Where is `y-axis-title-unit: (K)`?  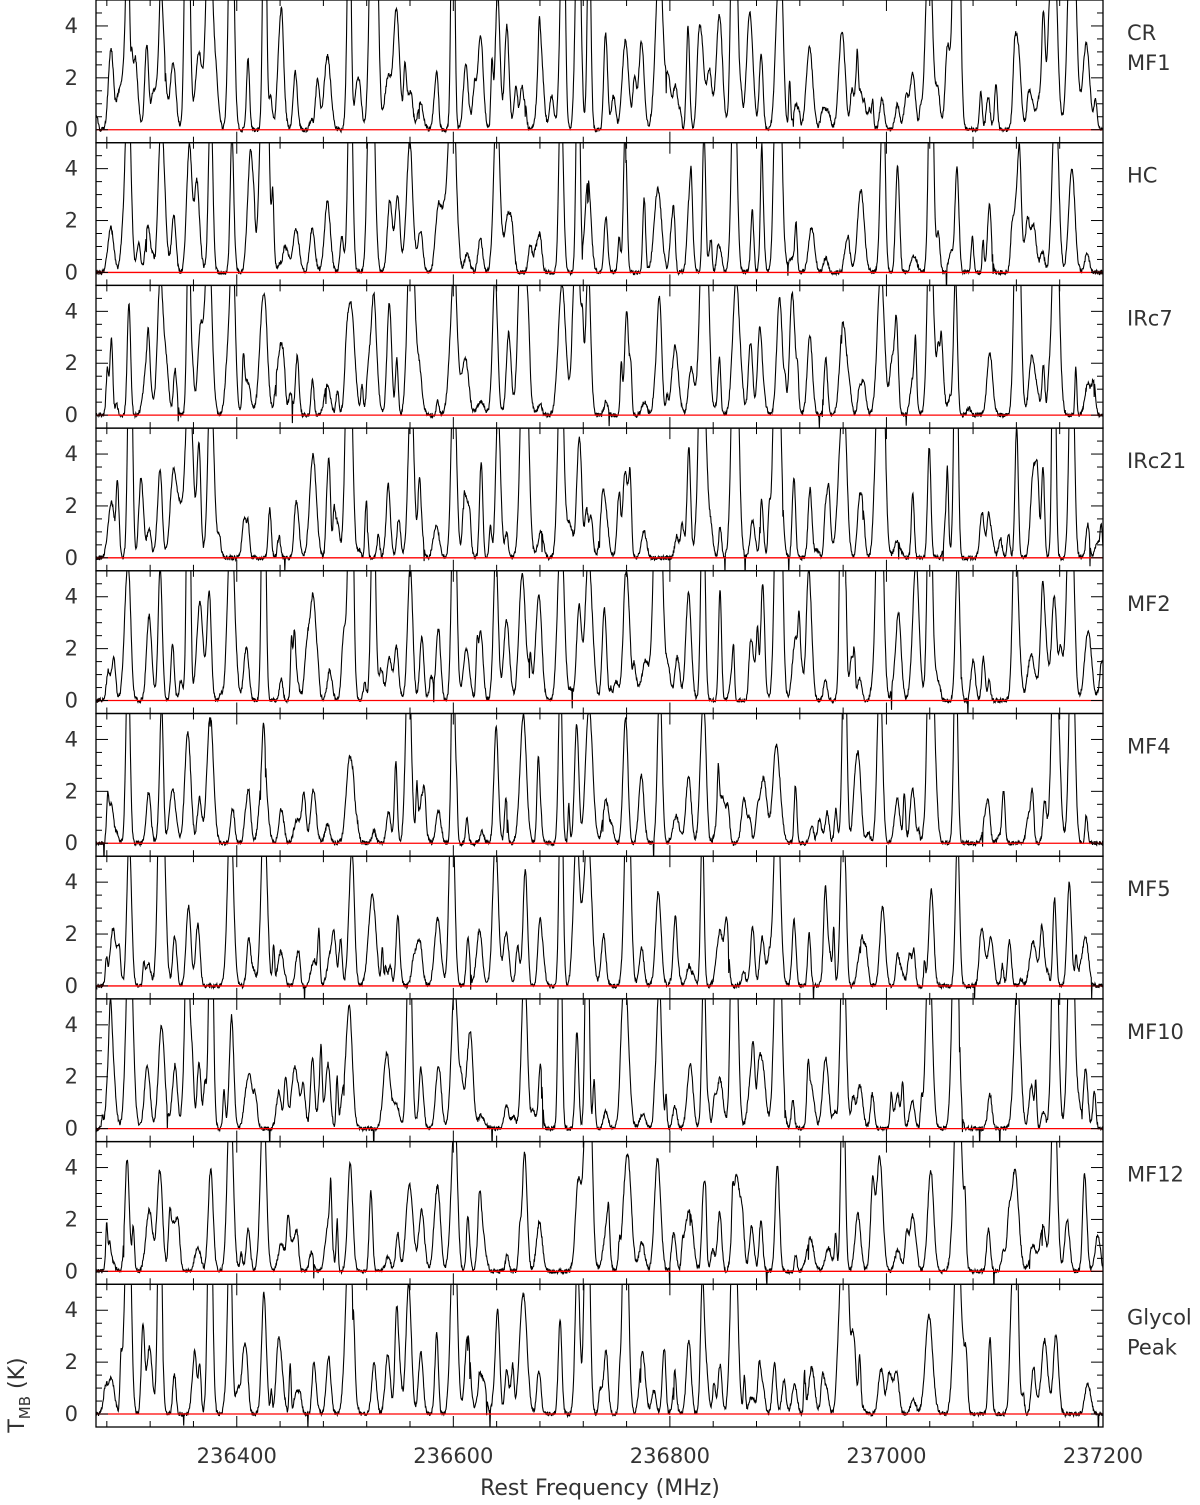
y-axis-title-unit: (K) is located at coordinates (17, 1376).